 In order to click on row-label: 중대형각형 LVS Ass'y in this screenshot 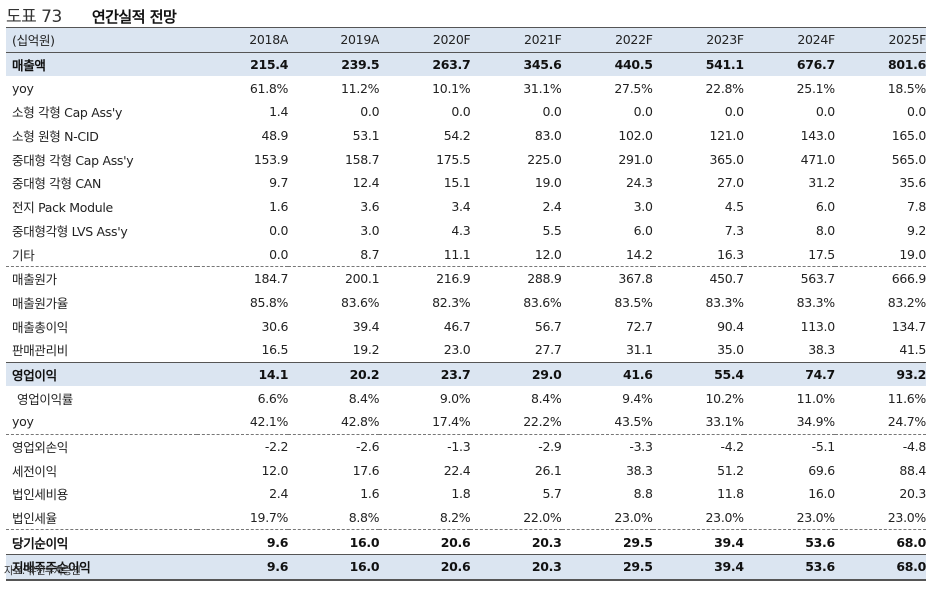, I will do `click(70, 231)`.